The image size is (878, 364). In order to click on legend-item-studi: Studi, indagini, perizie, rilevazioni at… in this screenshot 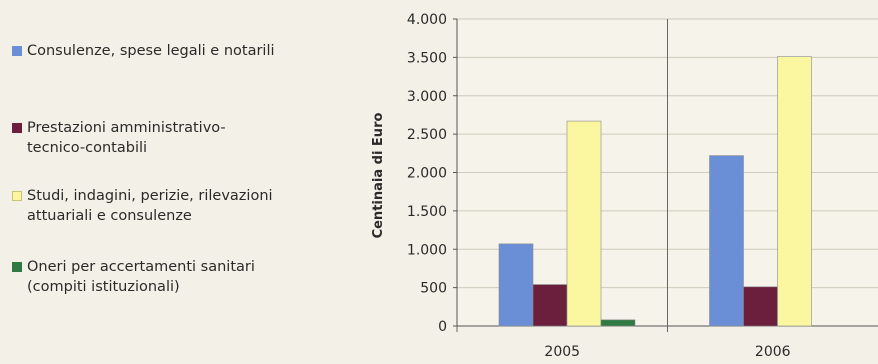, I will do `click(164, 206)`.